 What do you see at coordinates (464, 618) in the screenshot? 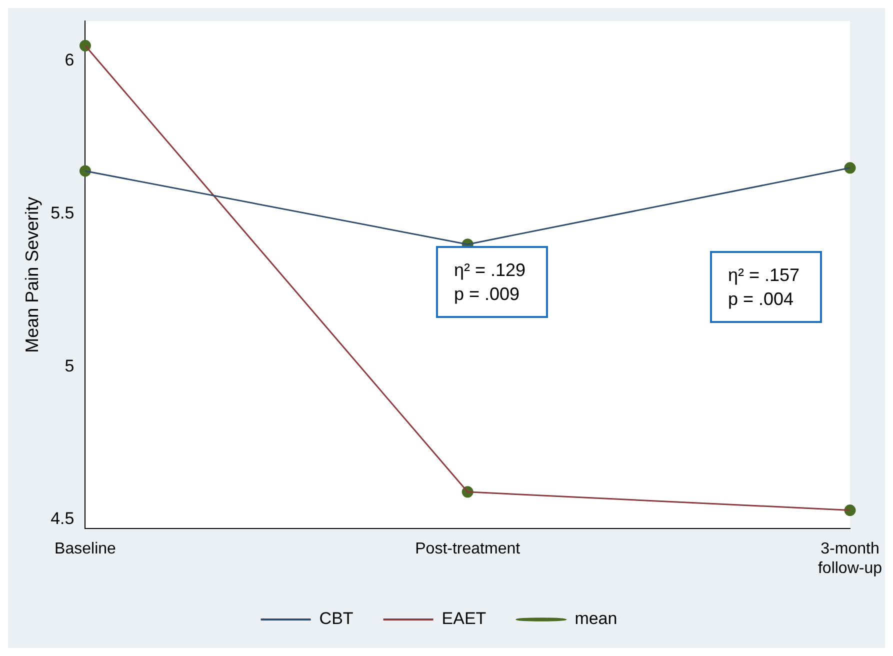
I see `legend-label: EAET` at bounding box center [464, 618].